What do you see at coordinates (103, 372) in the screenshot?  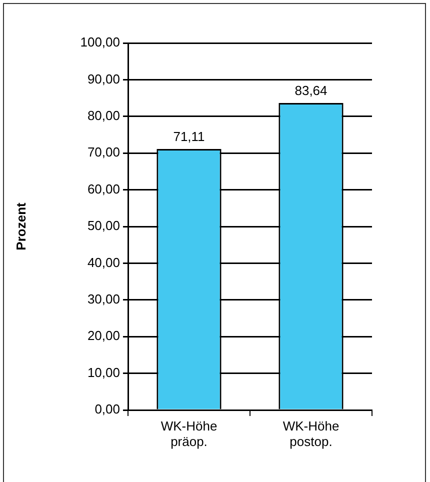 I see `y-tick-label: 10,00` at bounding box center [103, 372].